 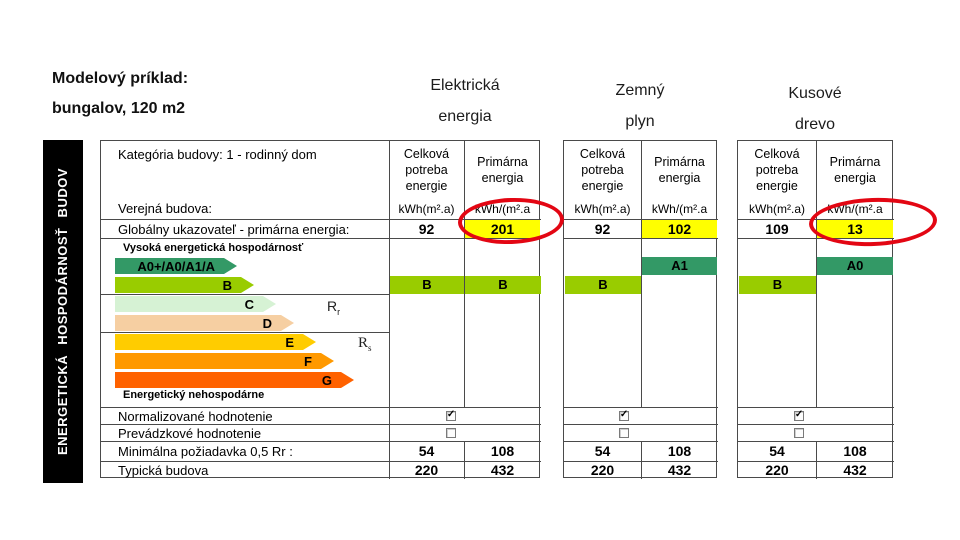 What do you see at coordinates (163, 470) in the screenshot?
I see `typical-label: Typická budova` at bounding box center [163, 470].